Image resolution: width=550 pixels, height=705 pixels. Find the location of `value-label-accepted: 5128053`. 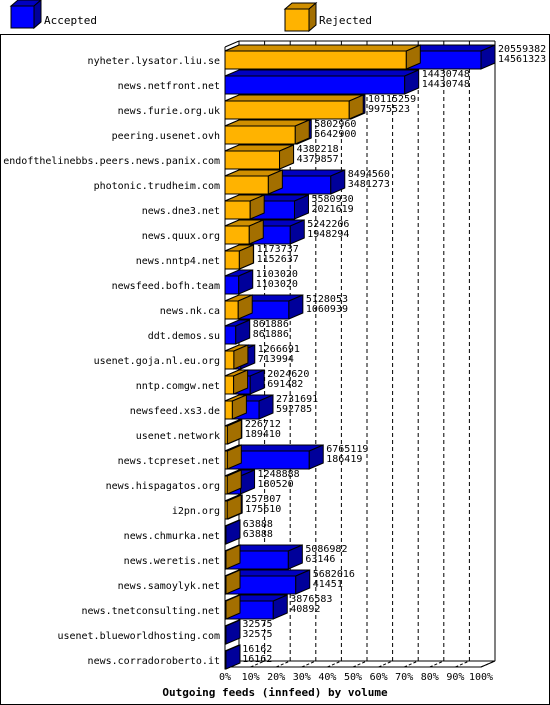

value-label-accepted: 5128053 is located at coordinates (327, 299).